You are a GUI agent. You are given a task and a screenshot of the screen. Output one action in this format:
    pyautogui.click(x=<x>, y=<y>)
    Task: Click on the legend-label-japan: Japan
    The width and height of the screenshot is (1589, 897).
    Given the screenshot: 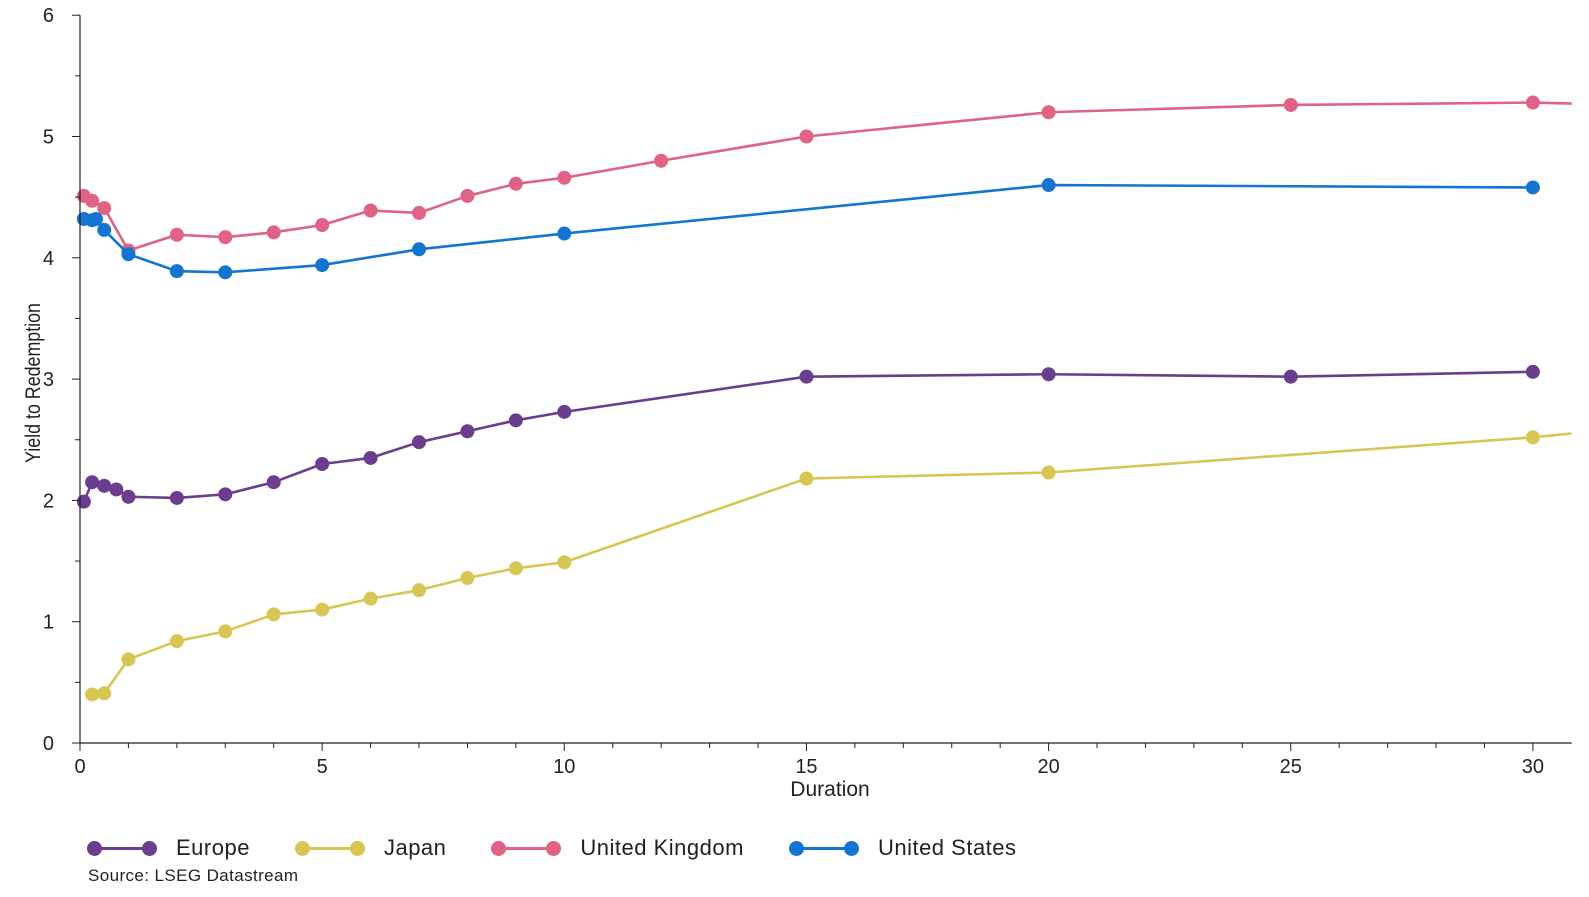 What is the action you would take?
    pyautogui.click(x=415, y=847)
    